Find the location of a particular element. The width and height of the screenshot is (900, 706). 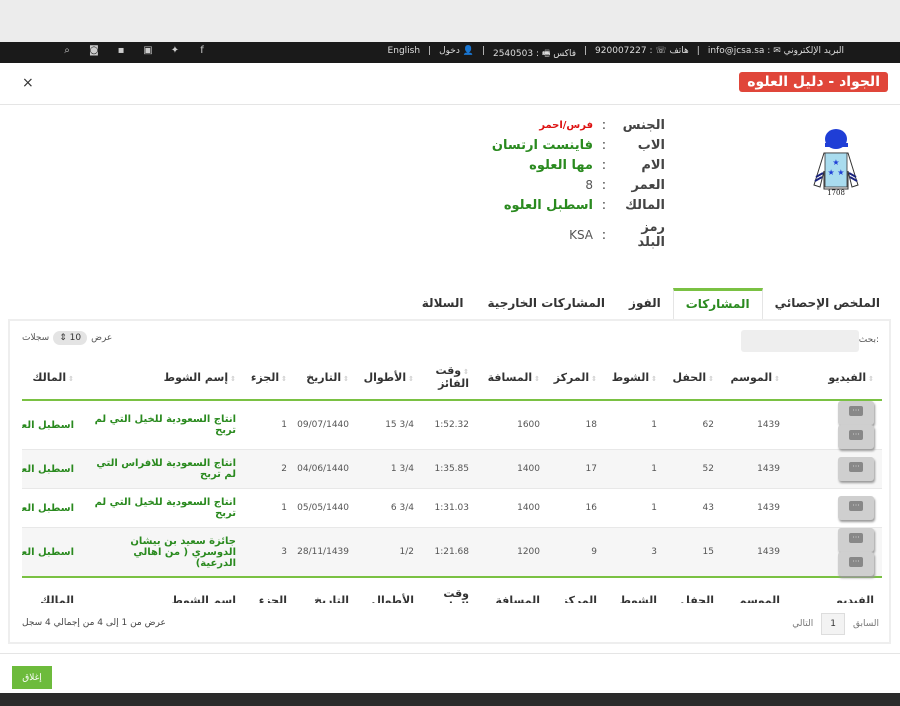

column-header: ⇕الفيديو is located at coordinates (835, 378).